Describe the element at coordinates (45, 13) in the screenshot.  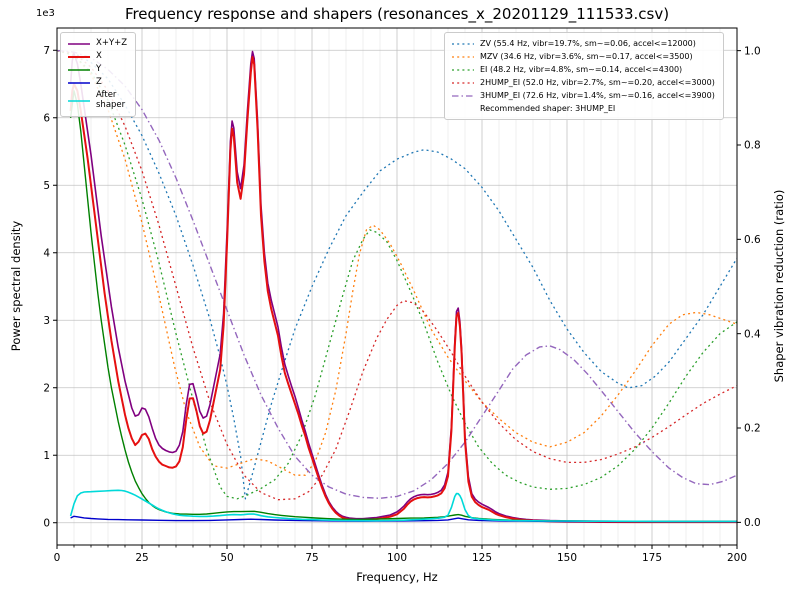
I see `y-axis-offset-label: 1e3` at that location.